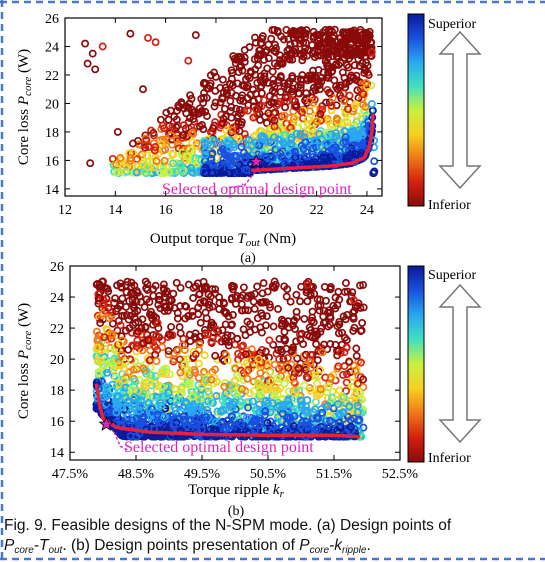 The height and width of the screenshot is (562, 545). I want to click on selected-design-star, so click(256, 161).